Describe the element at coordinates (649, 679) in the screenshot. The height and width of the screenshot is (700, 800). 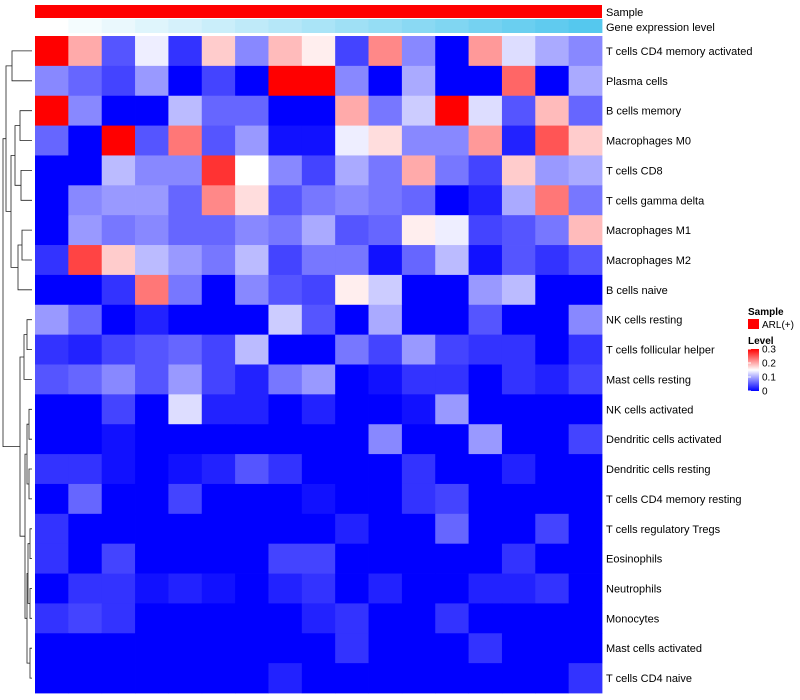
I see `row-label: T cells CD4 naive` at that location.